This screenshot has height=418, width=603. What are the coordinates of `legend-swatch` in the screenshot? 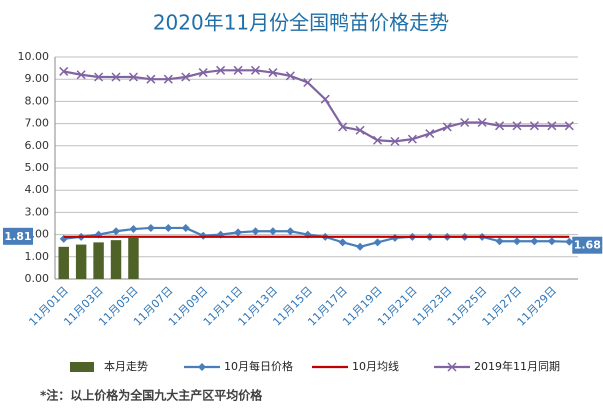 It's located at (82, 367).